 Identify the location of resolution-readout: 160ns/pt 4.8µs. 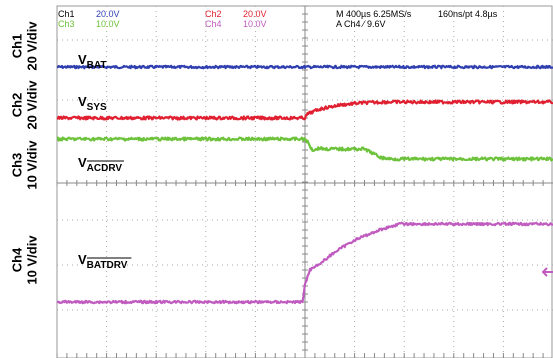
(468, 14).